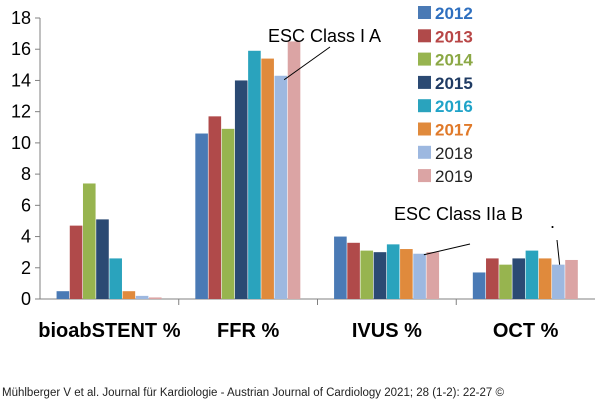 Image resolution: width=600 pixels, height=410 pixels. Describe the element at coordinates (115, 278) in the screenshot. I see `bar-2016-bioabstent` at that location.